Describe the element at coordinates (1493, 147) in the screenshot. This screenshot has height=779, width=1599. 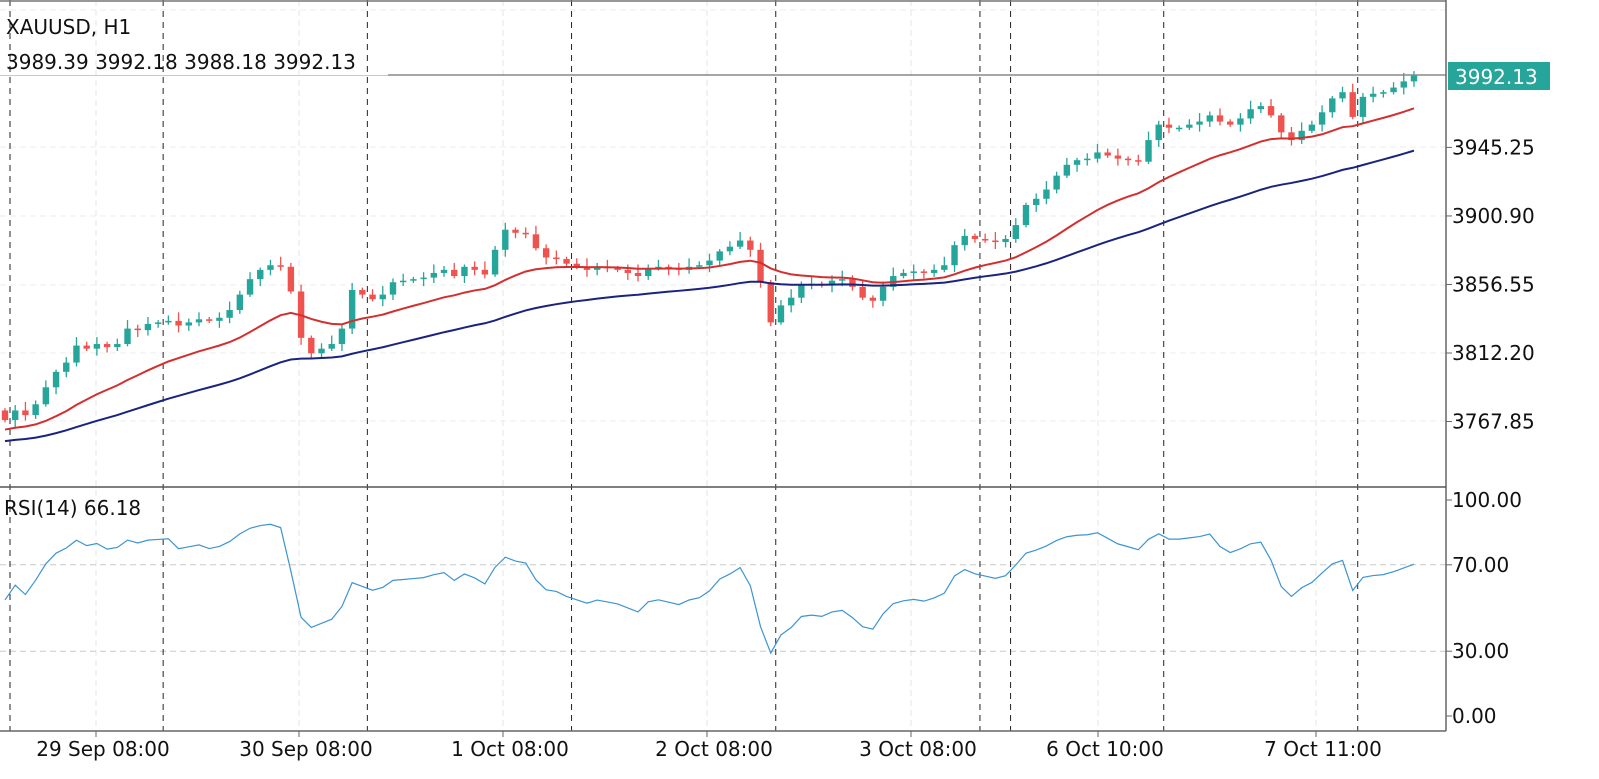
I see `price-tick-label: 3945.25` at that location.